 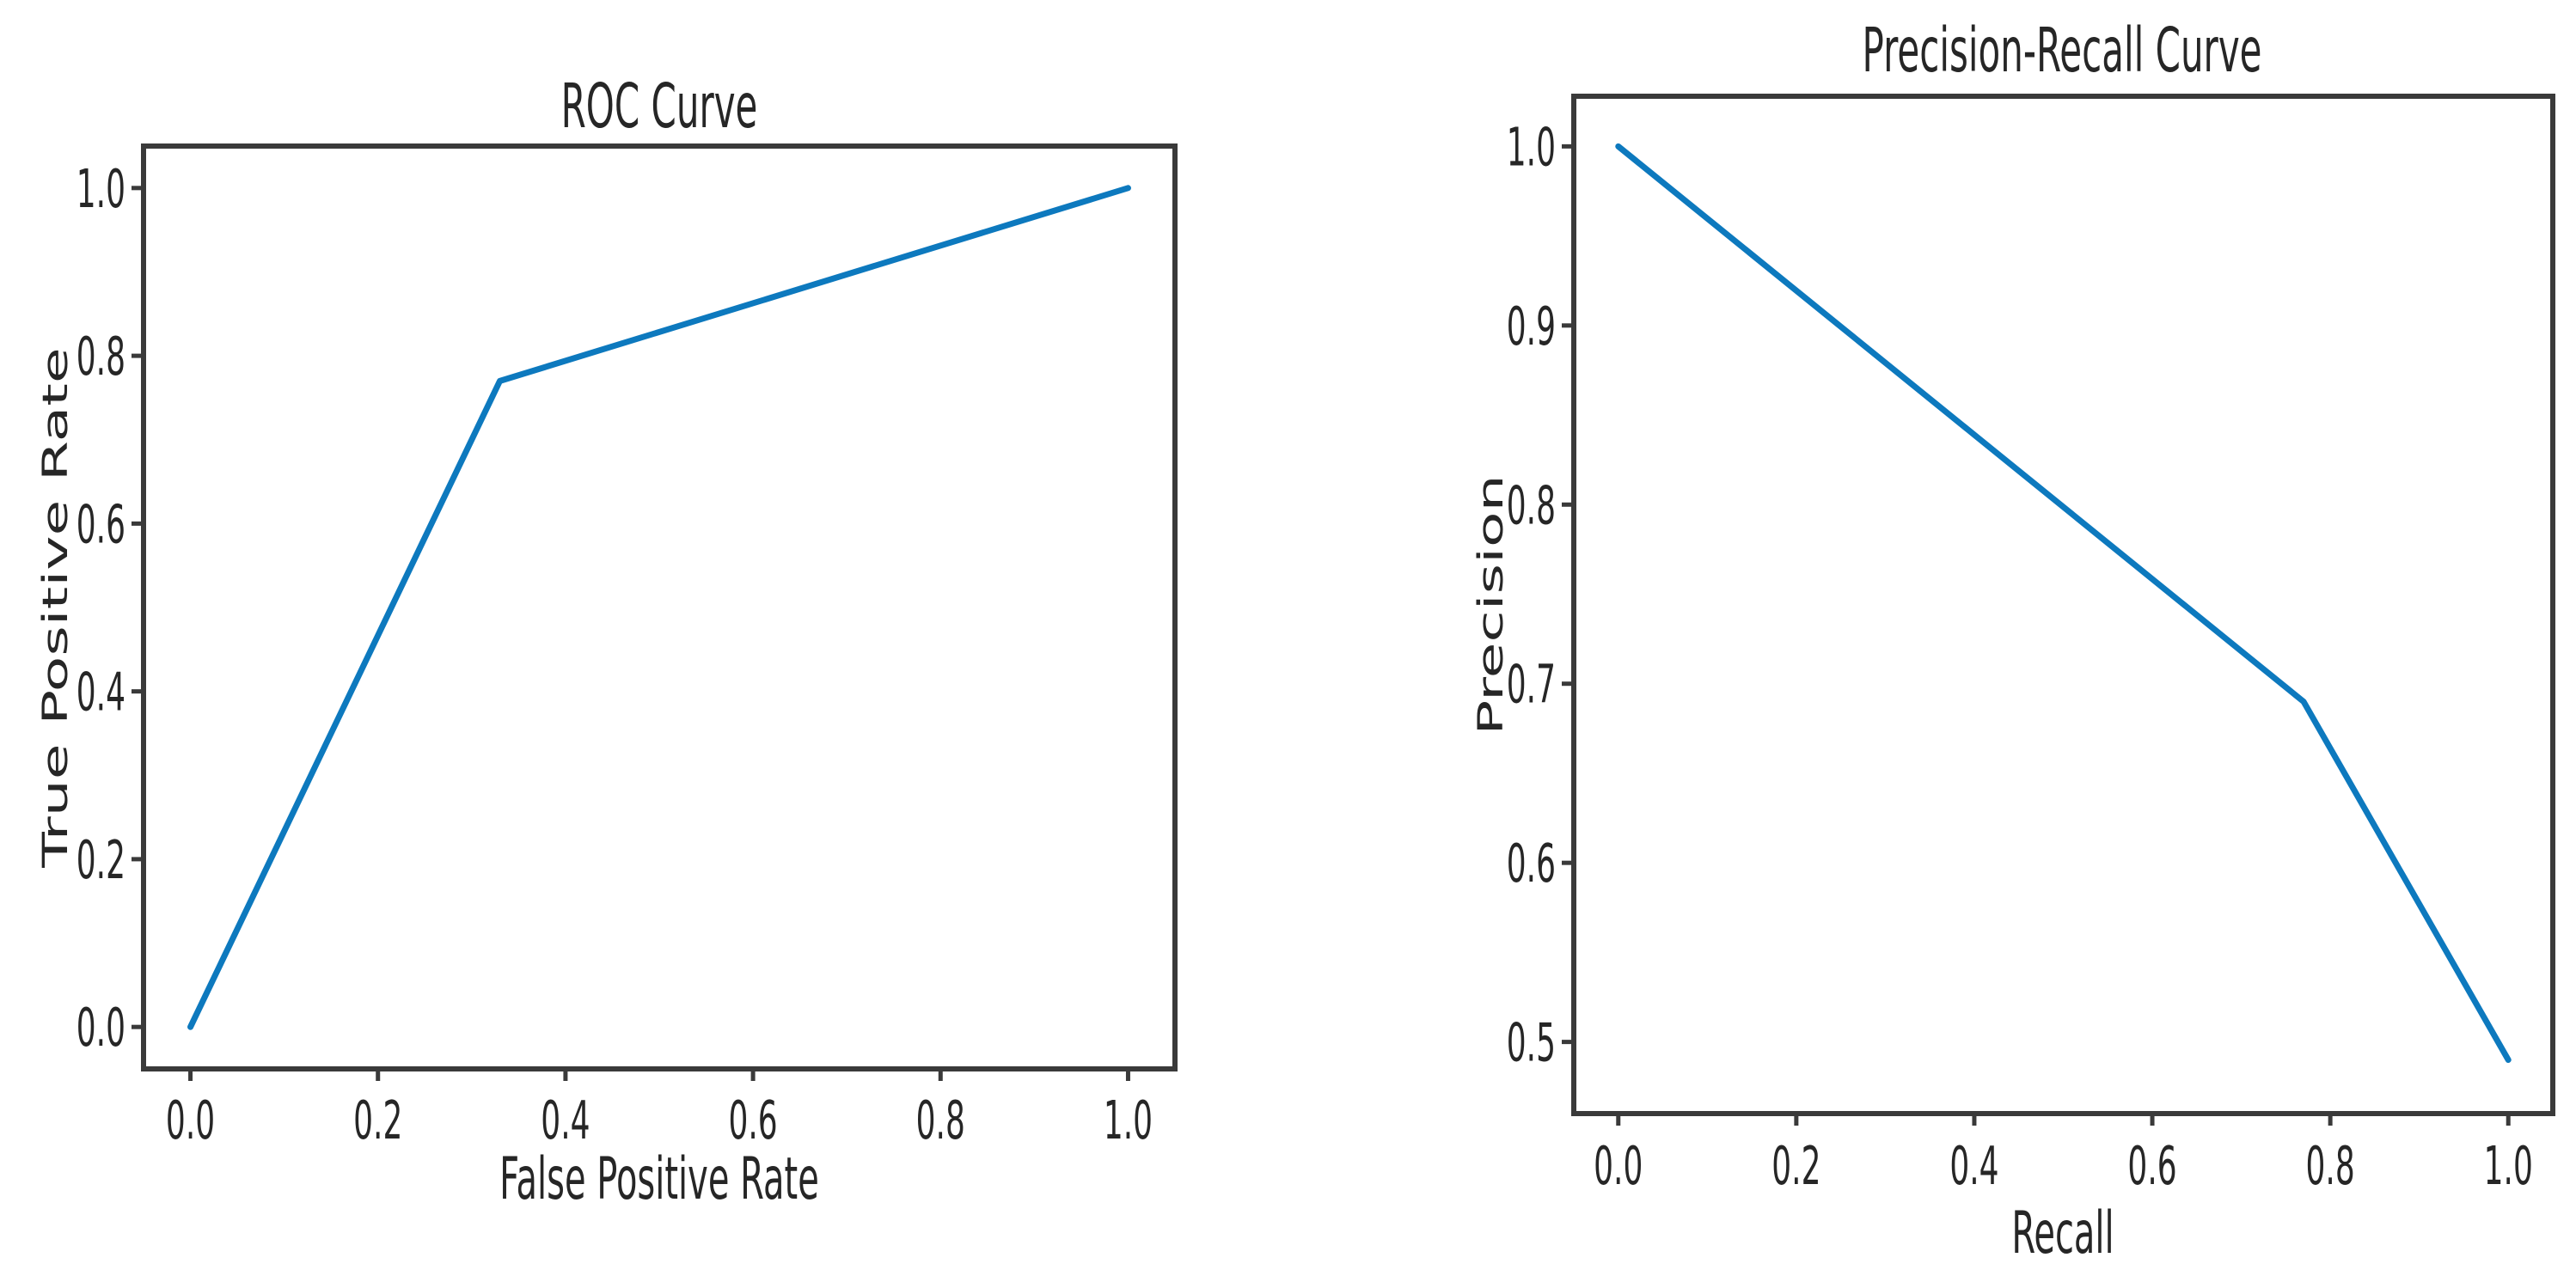 What do you see at coordinates (1531, 684) in the screenshot?
I see `y-tick-label: 0.7` at bounding box center [1531, 684].